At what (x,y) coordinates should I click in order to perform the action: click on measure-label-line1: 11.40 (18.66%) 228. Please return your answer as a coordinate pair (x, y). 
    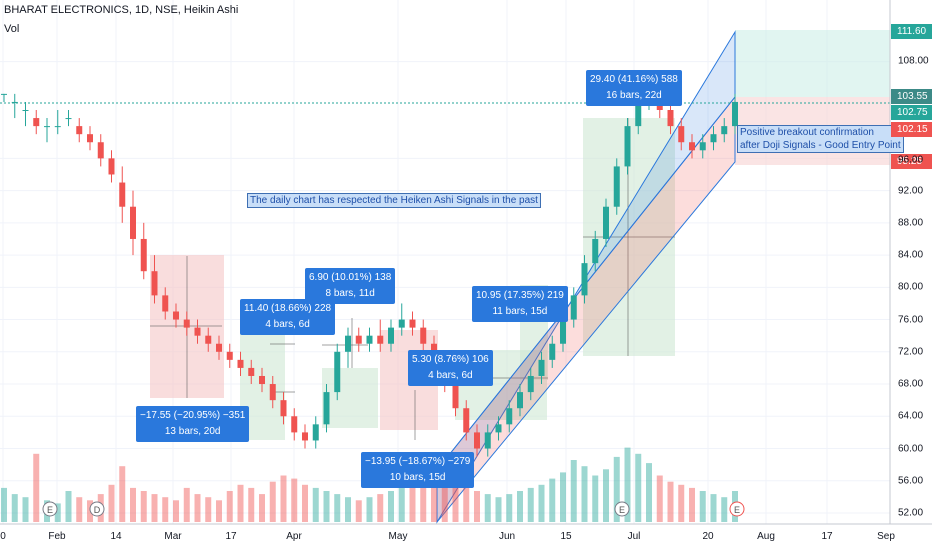
    Looking at the image, I should click on (288, 308).